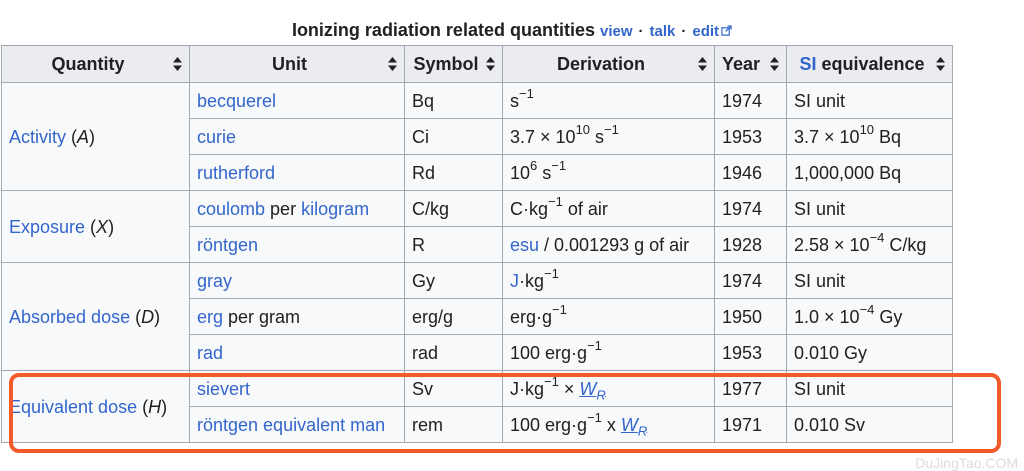 The height and width of the screenshot is (471, 1024). I want to click on erg-link: erg, so click(210, 316).